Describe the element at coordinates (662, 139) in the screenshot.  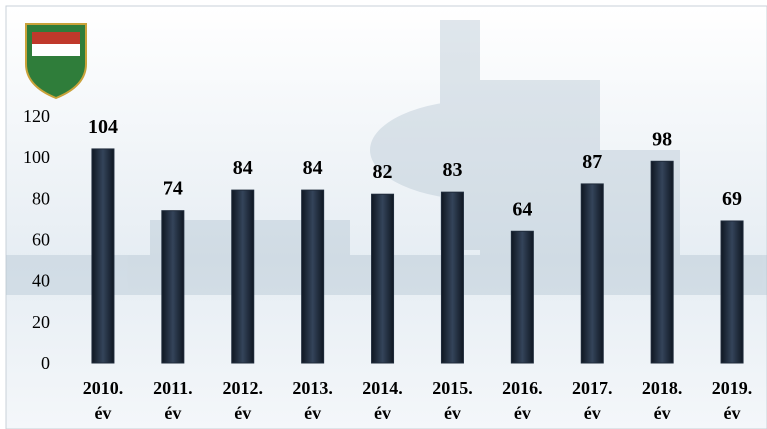
I see `value-label: 98` at that location.